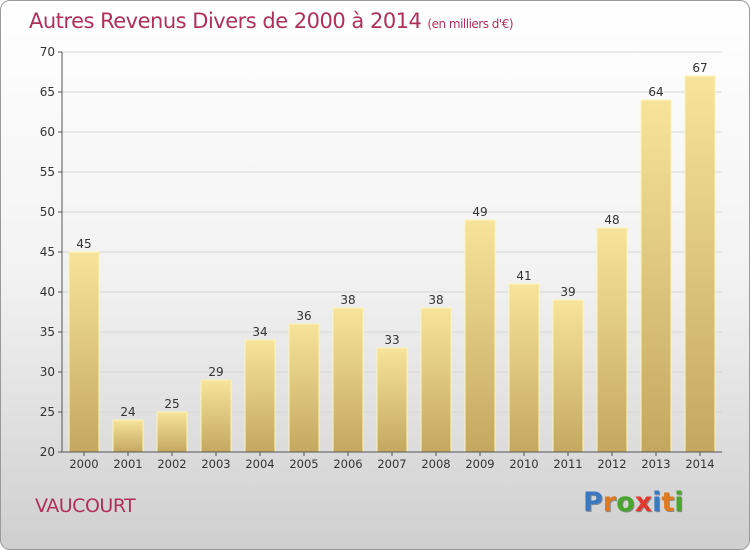 Image resolution: width=750 pixels, height=550 pixels. Describe the element at coordinates (47, 372) in the screenshot. I see `y-tick-label: 30` at that location.